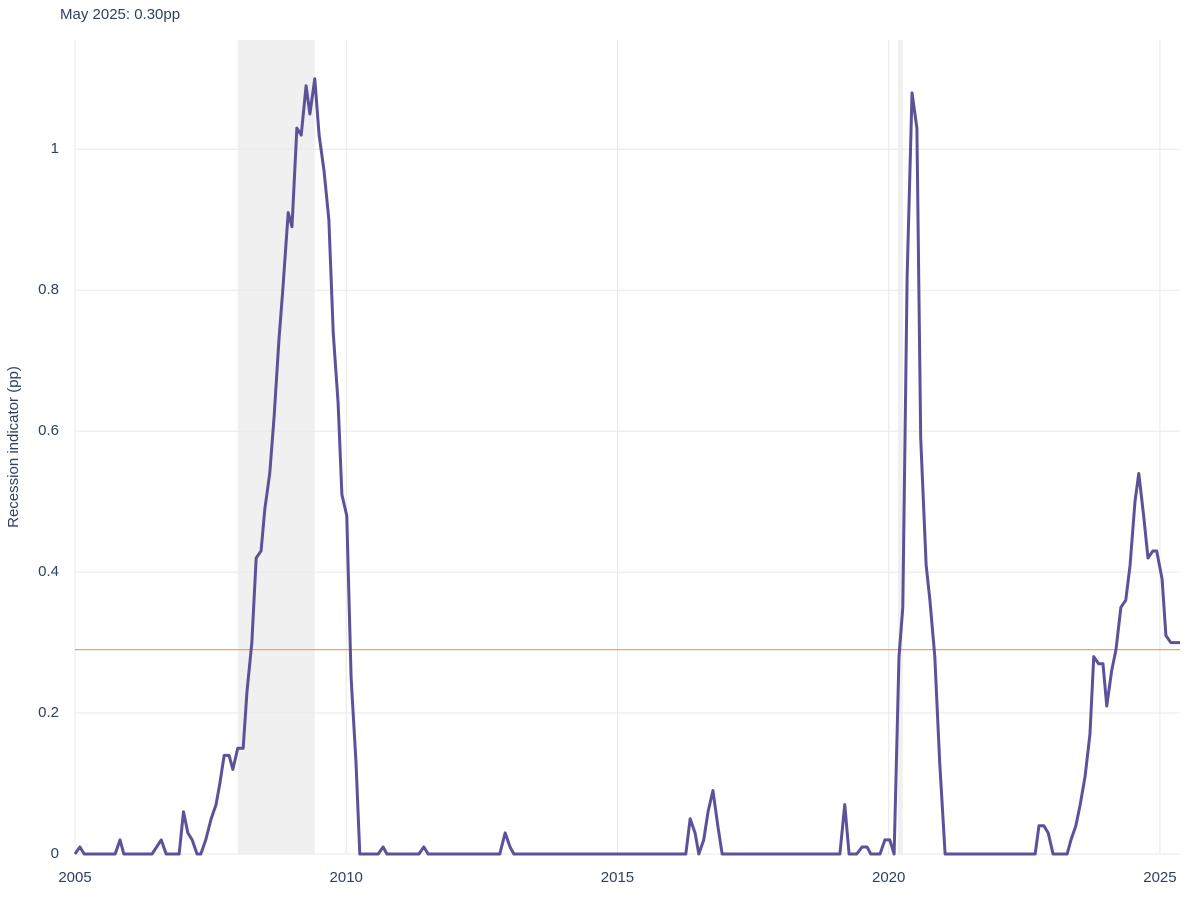 Image resolution: width=1200 pixels, height=900 pixels. What do you see at coordinates (48, 289) in the screenshot?
I see `y-tick-label: 0.8` at bounding box center [48, 289].